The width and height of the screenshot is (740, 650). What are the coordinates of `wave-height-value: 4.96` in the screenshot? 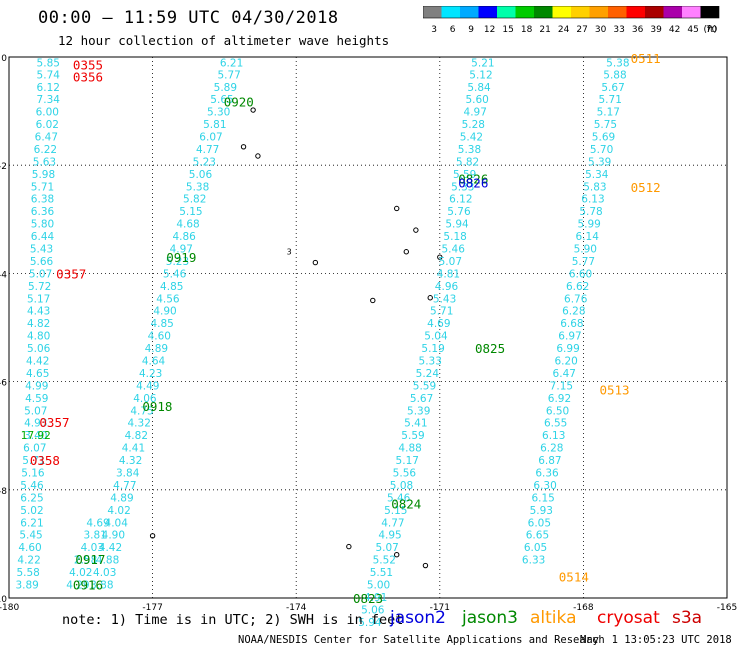 It's located at (447, 287).